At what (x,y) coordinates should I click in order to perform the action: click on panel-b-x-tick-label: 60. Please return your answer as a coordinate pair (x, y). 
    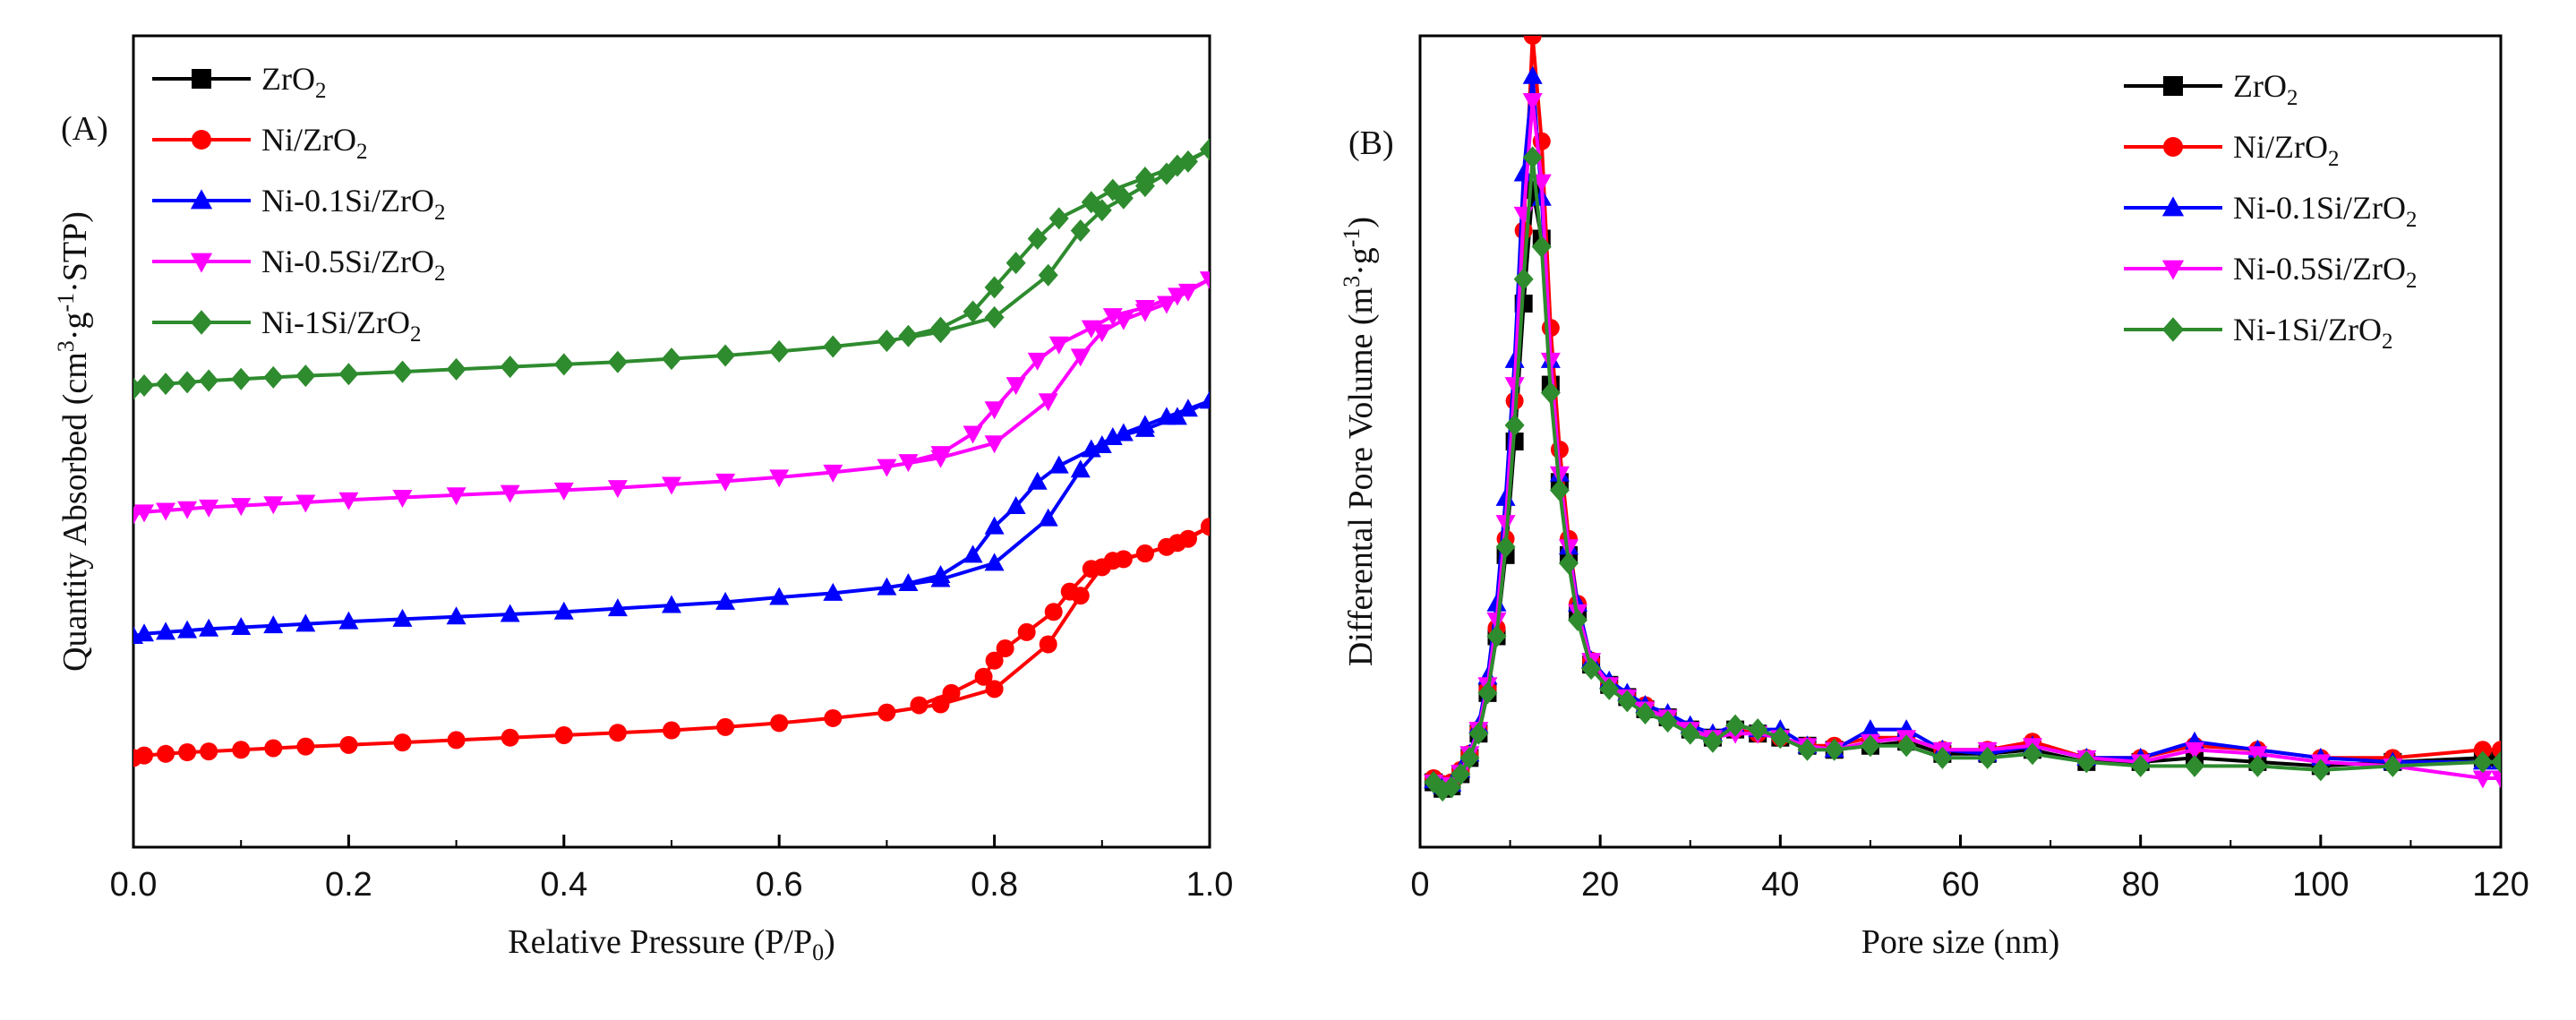
    Looking at the image, I should click on (1960, 885).